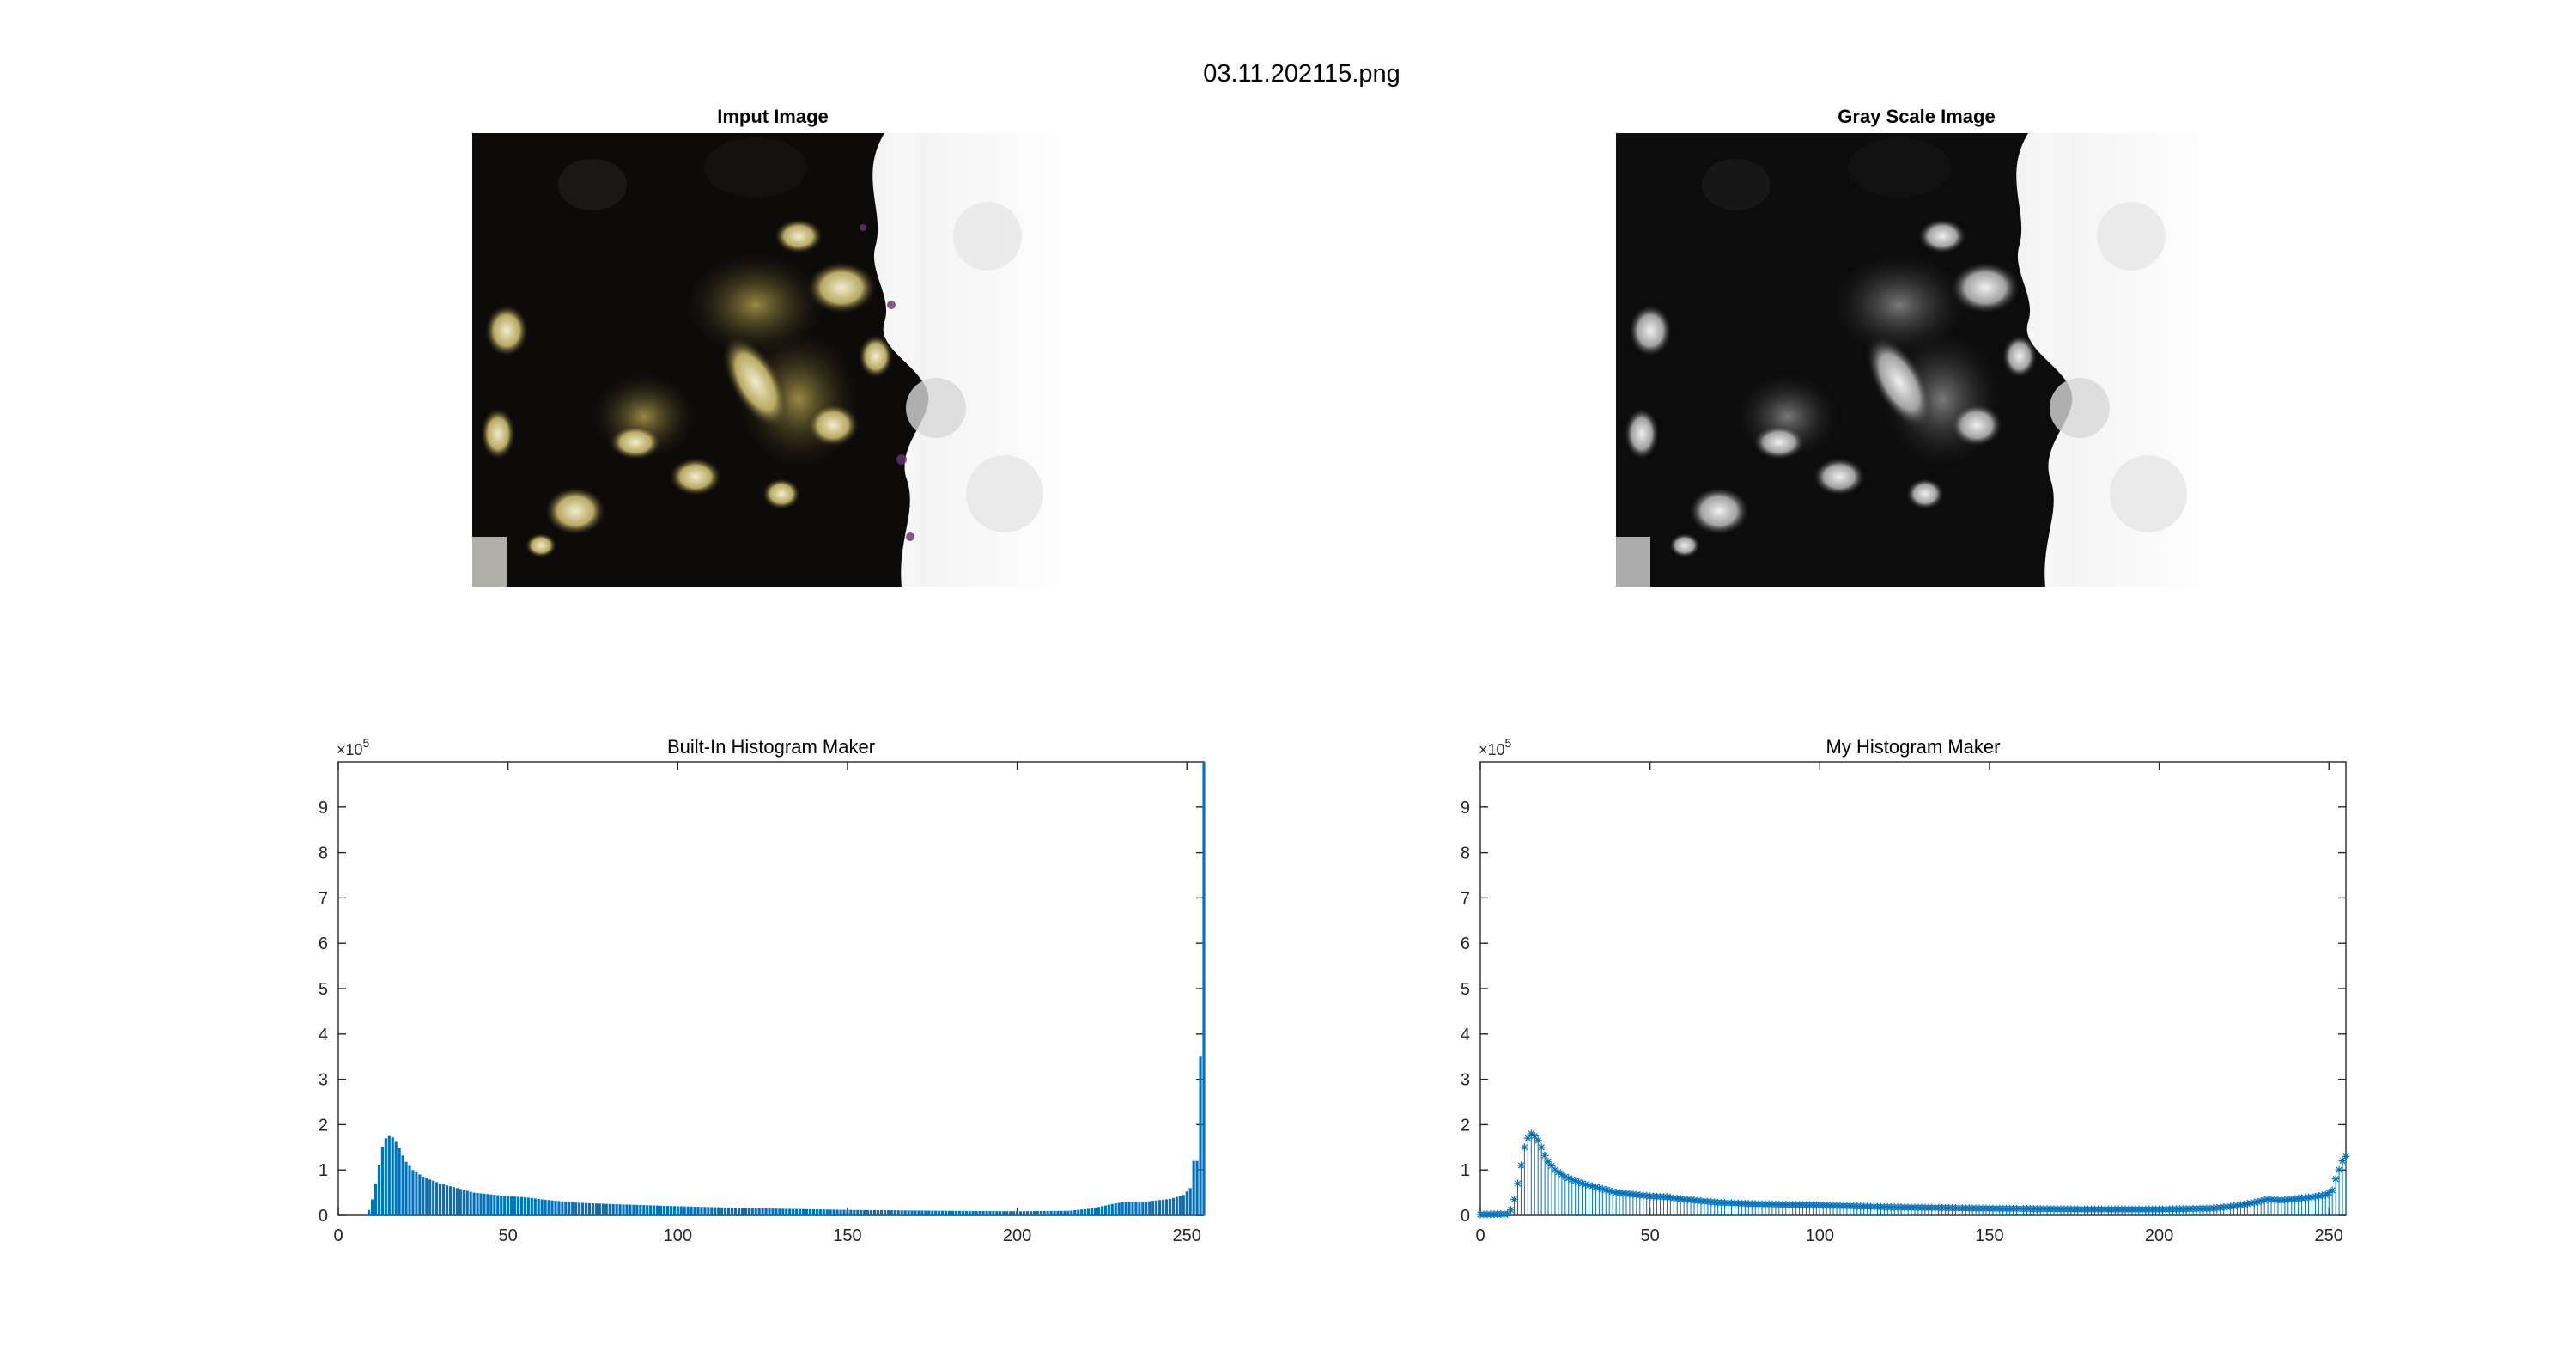  What do you see at coordinates (1466, 898) in the screenshot?
I see `y-tick-label: 7` at bounding box center [1466, 898].